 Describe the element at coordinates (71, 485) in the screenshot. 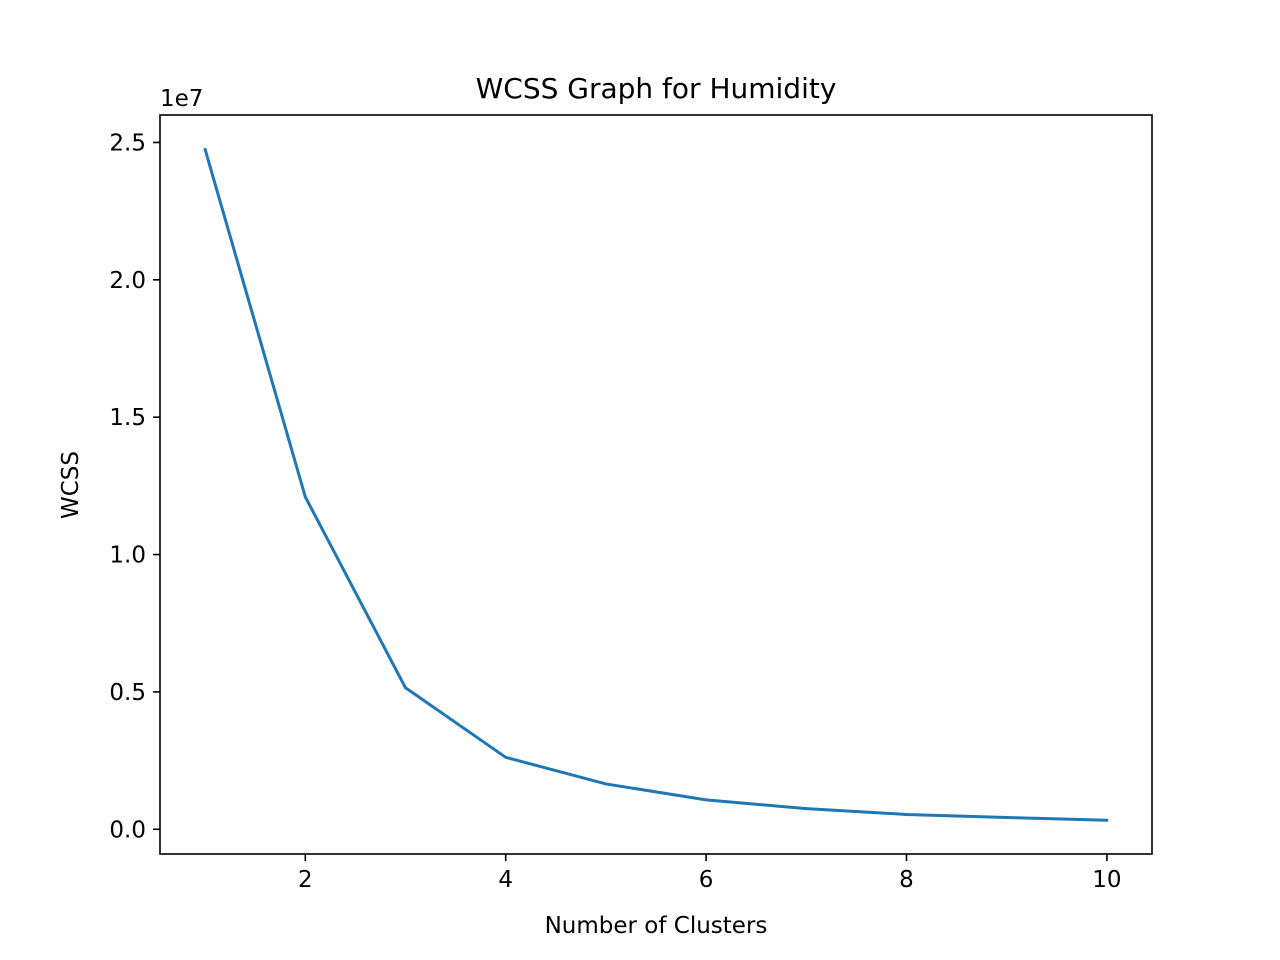

I see `y-axis-label: WCSS` at that location.